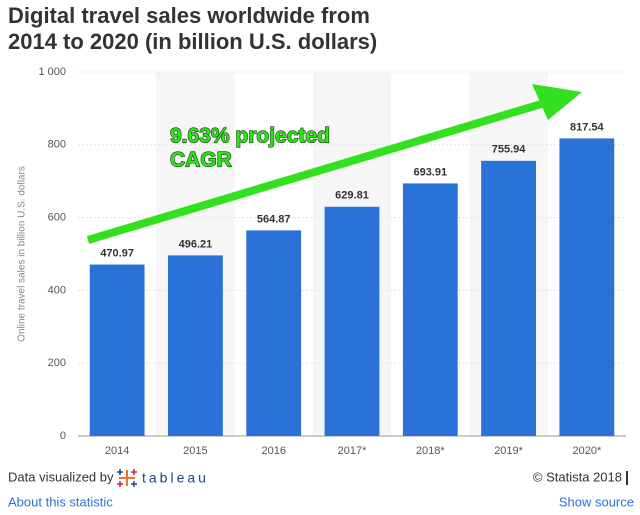  What do you see at coordinates (508, 451) in the screenshot?
I see `x-tick-label: 2019*` at bounding box center [508, 451].